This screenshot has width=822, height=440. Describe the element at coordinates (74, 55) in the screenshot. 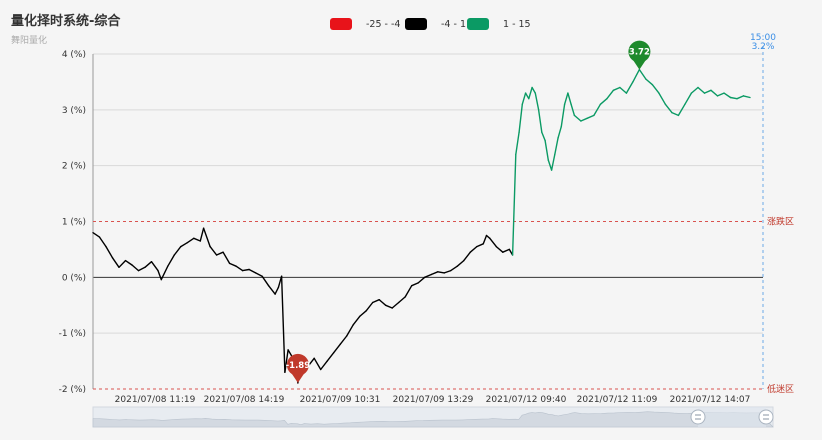

I see `y-tick-label: 4 (%)` at that location.